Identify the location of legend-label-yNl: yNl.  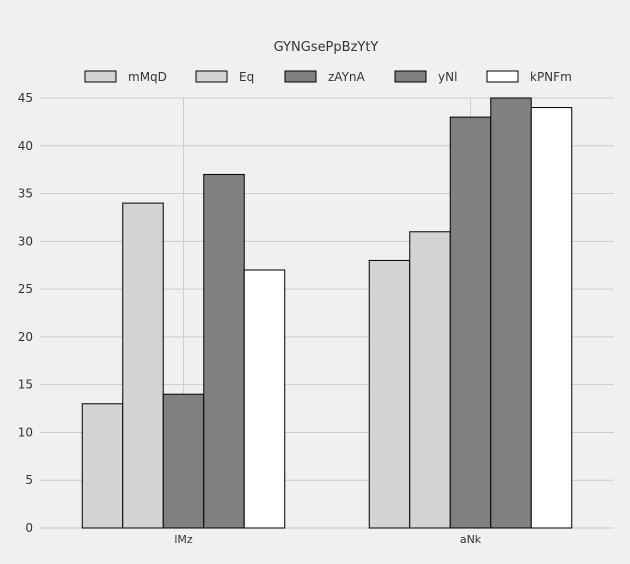
(447, 77).